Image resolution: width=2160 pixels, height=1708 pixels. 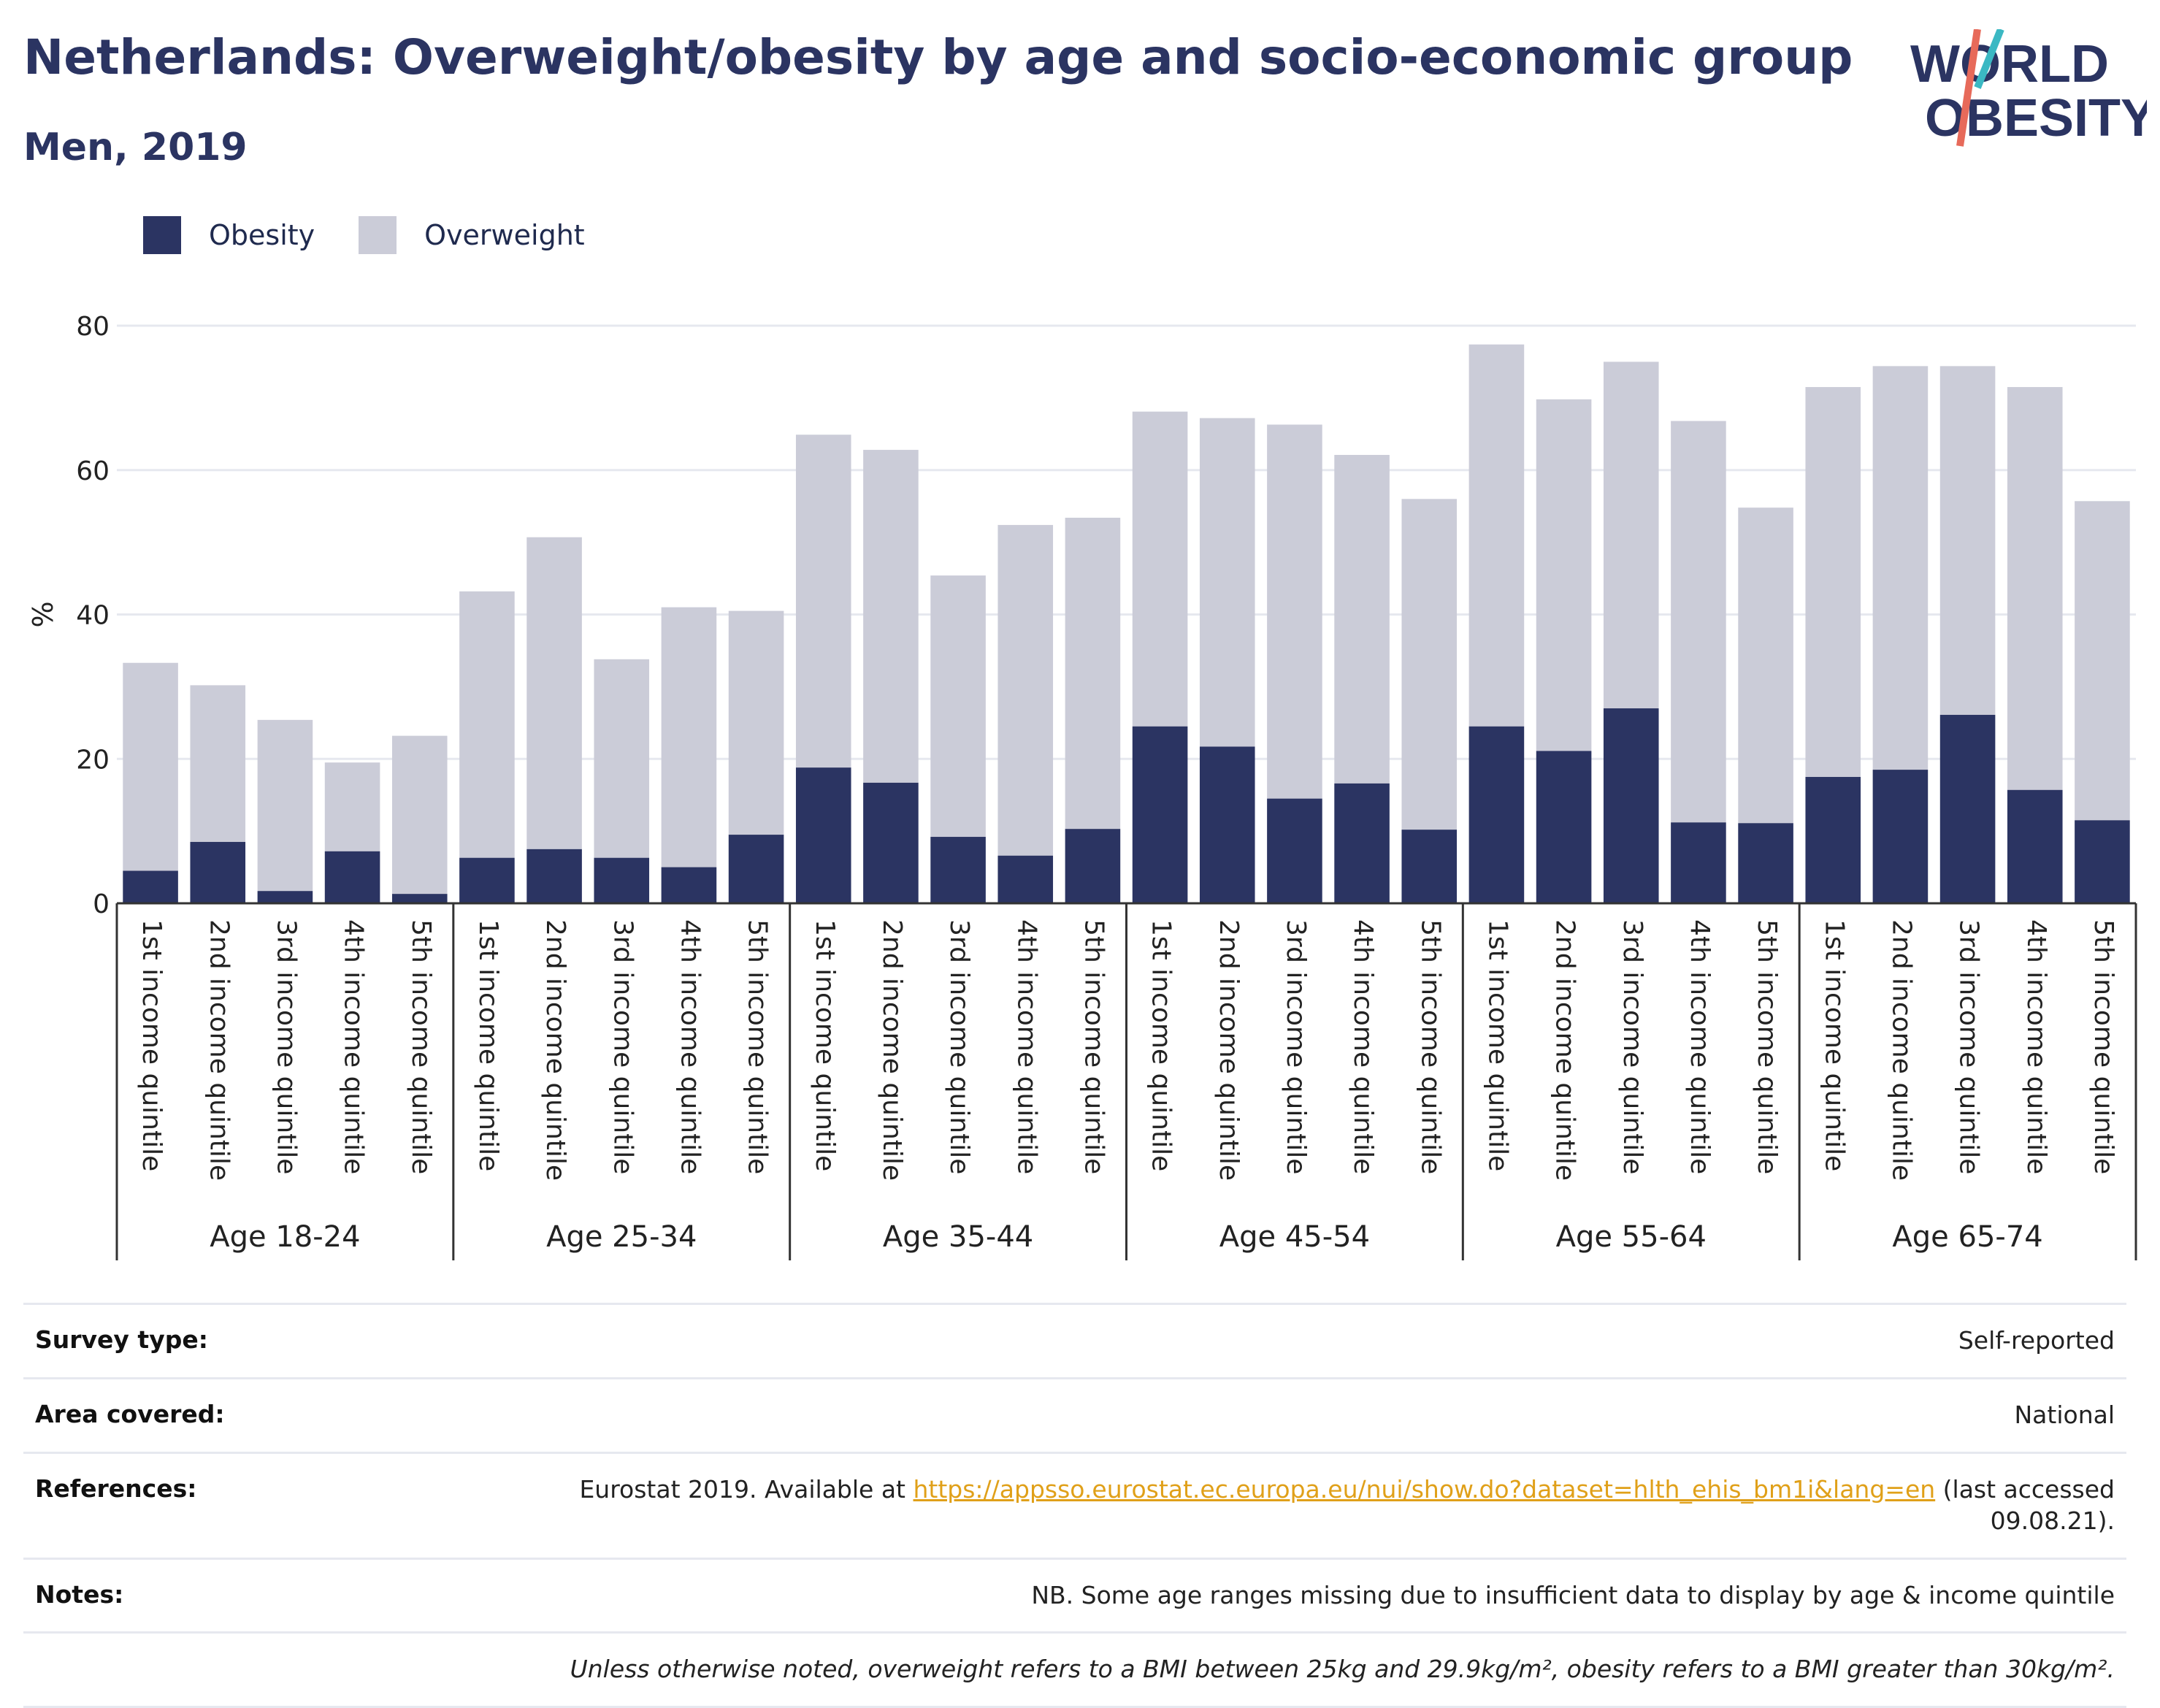 I want to click on y-tick-label: 60, so click(x=93, y=471).